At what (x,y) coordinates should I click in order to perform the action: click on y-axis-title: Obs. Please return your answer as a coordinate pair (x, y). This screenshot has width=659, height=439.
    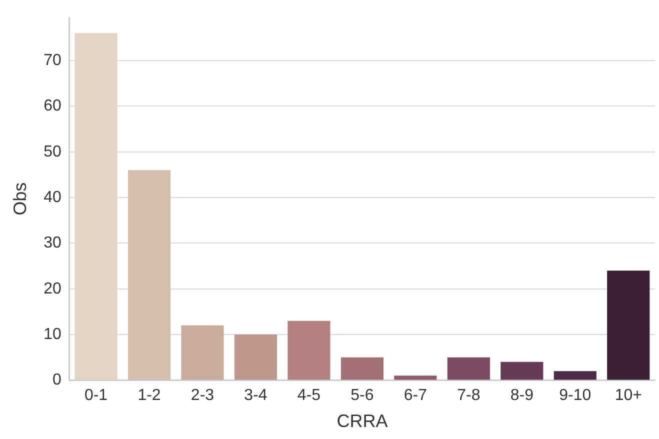
    Looking at the image, I should click on (20, 199).